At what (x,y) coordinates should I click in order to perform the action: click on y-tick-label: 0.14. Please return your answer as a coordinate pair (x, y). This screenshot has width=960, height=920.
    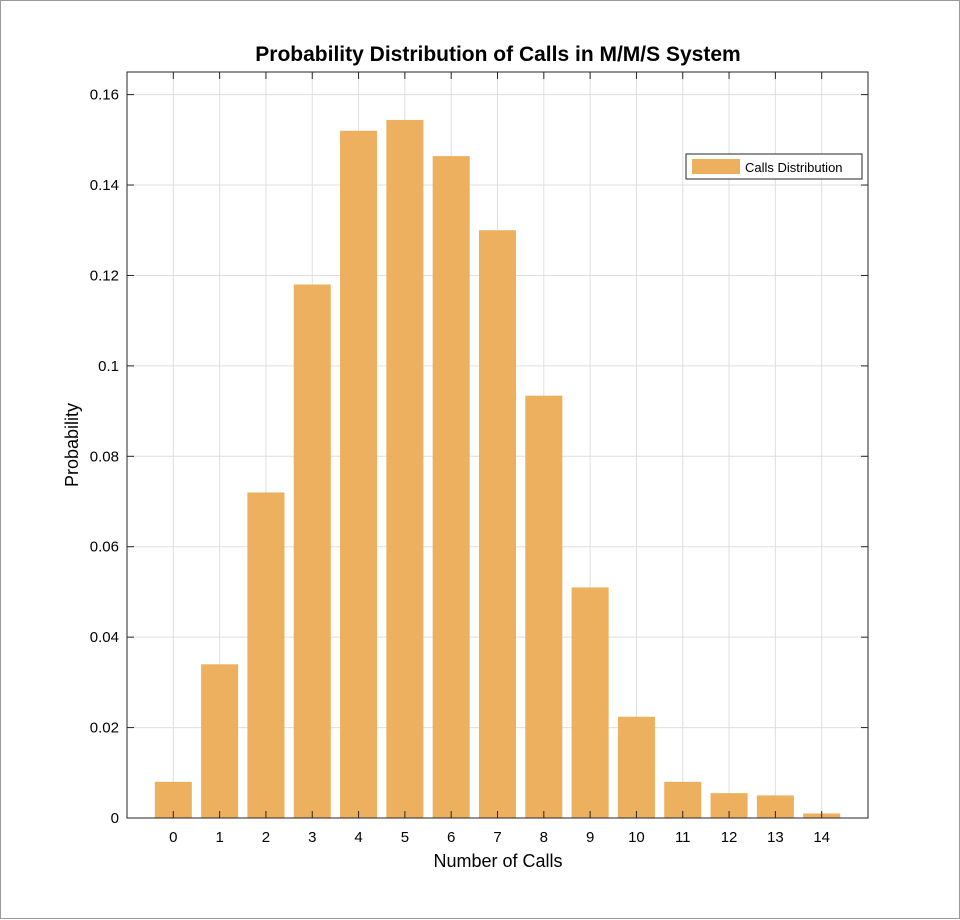
    Looking at the image, I should click on (104, 185).